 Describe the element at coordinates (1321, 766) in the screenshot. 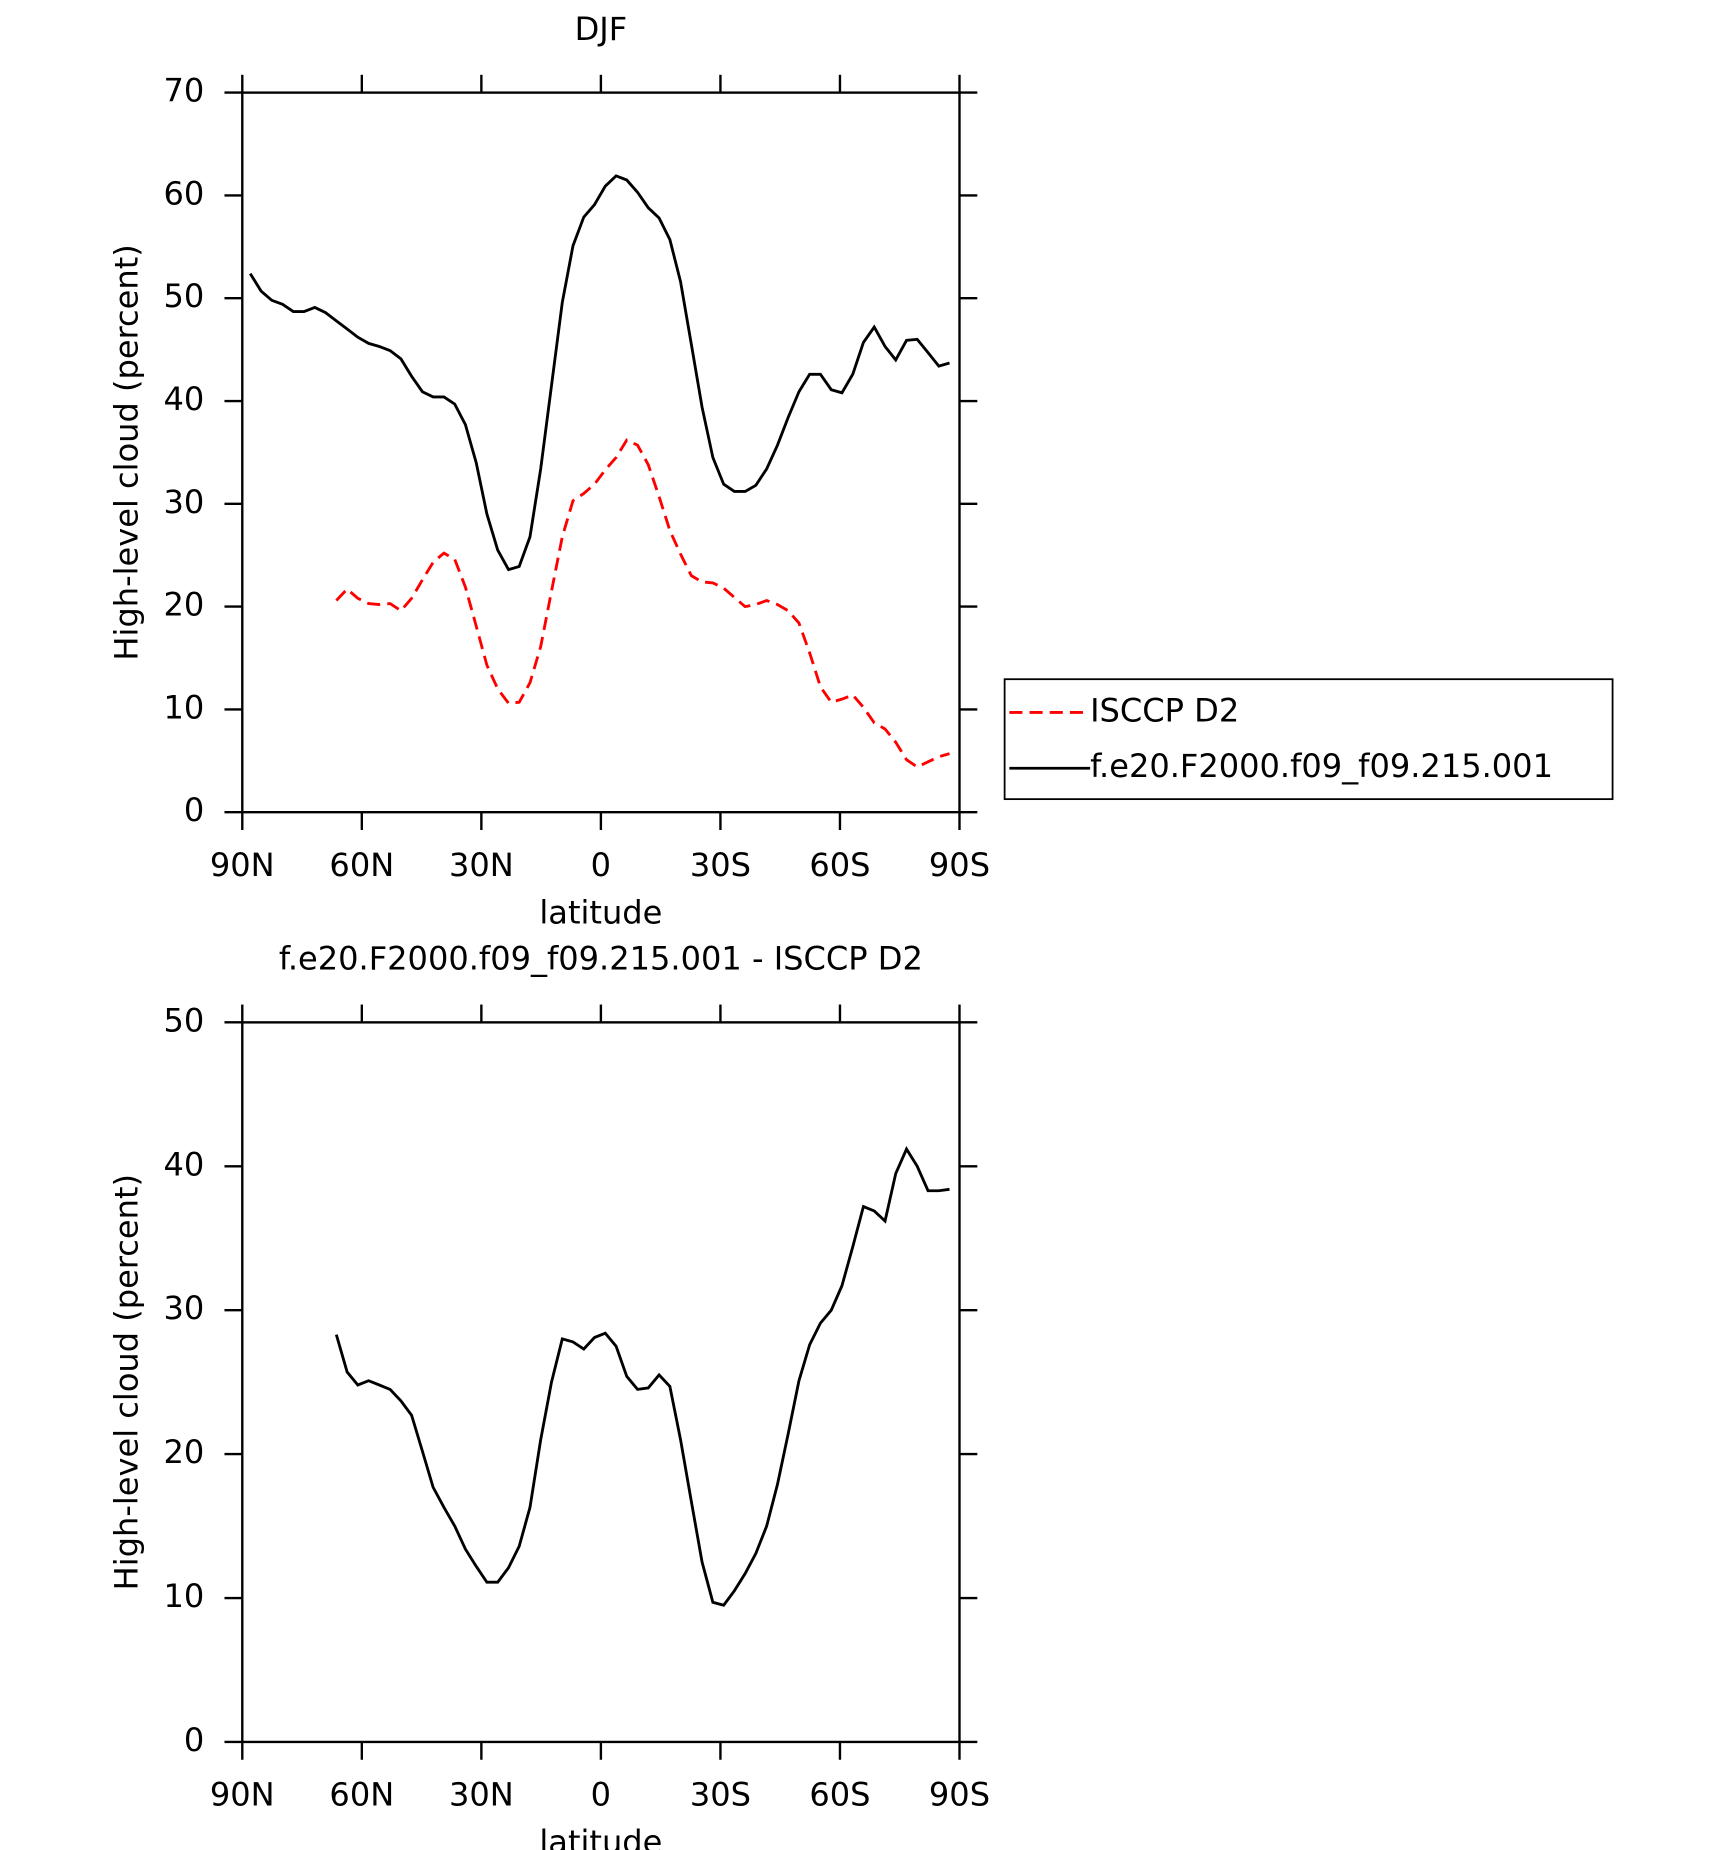

I see `legend-label: f.e20.F2000.f09_f09.215.001` at that location.